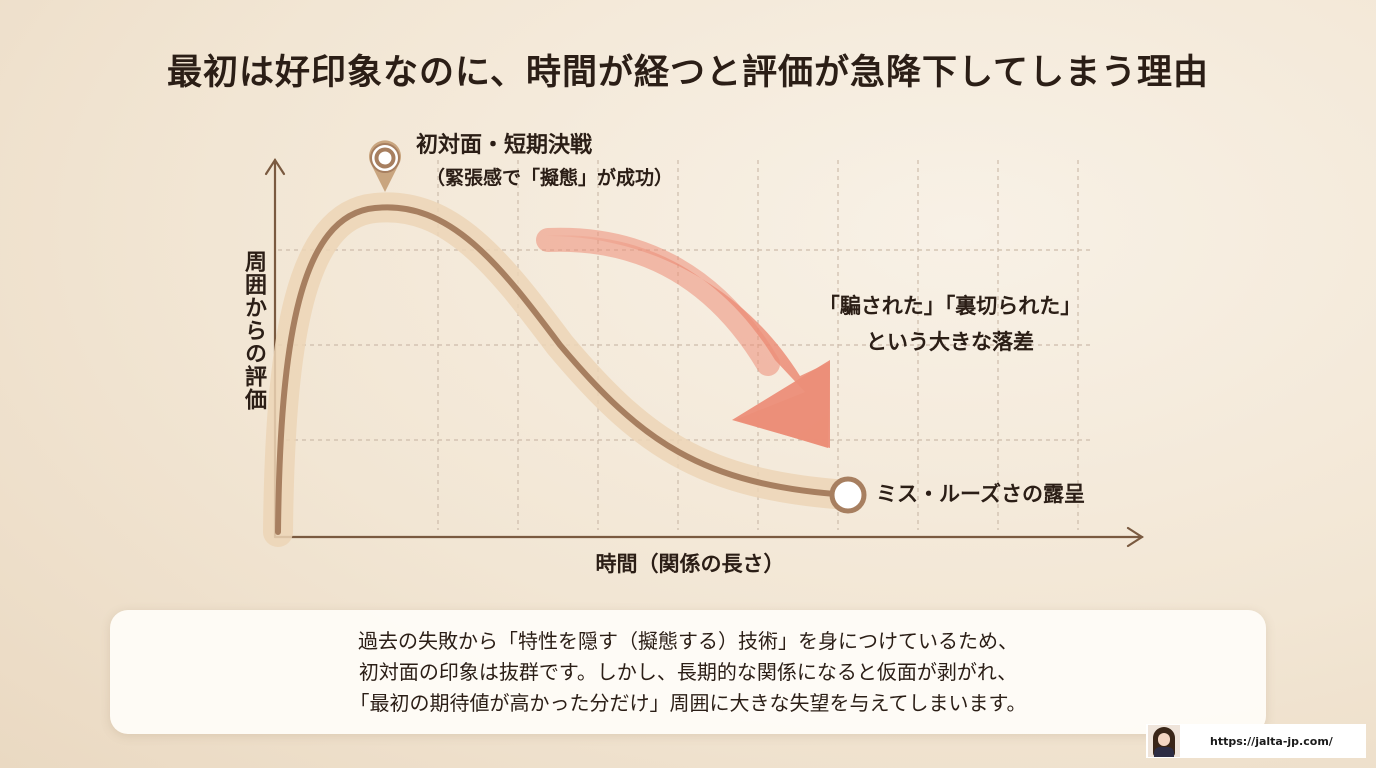 The height and width of the screenshot is (768, 1376). I want to click on page-title: 最初は好印象なのに、時間が経つと評価が急降下してしまう理由, so click(688, 73).